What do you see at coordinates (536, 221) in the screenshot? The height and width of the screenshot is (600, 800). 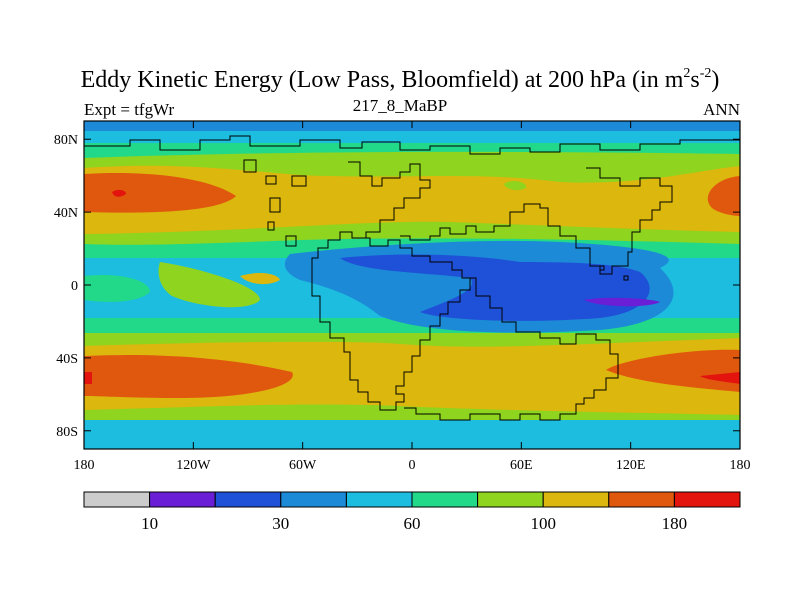 I see `coast-asia` at bounding box center [536, 221].